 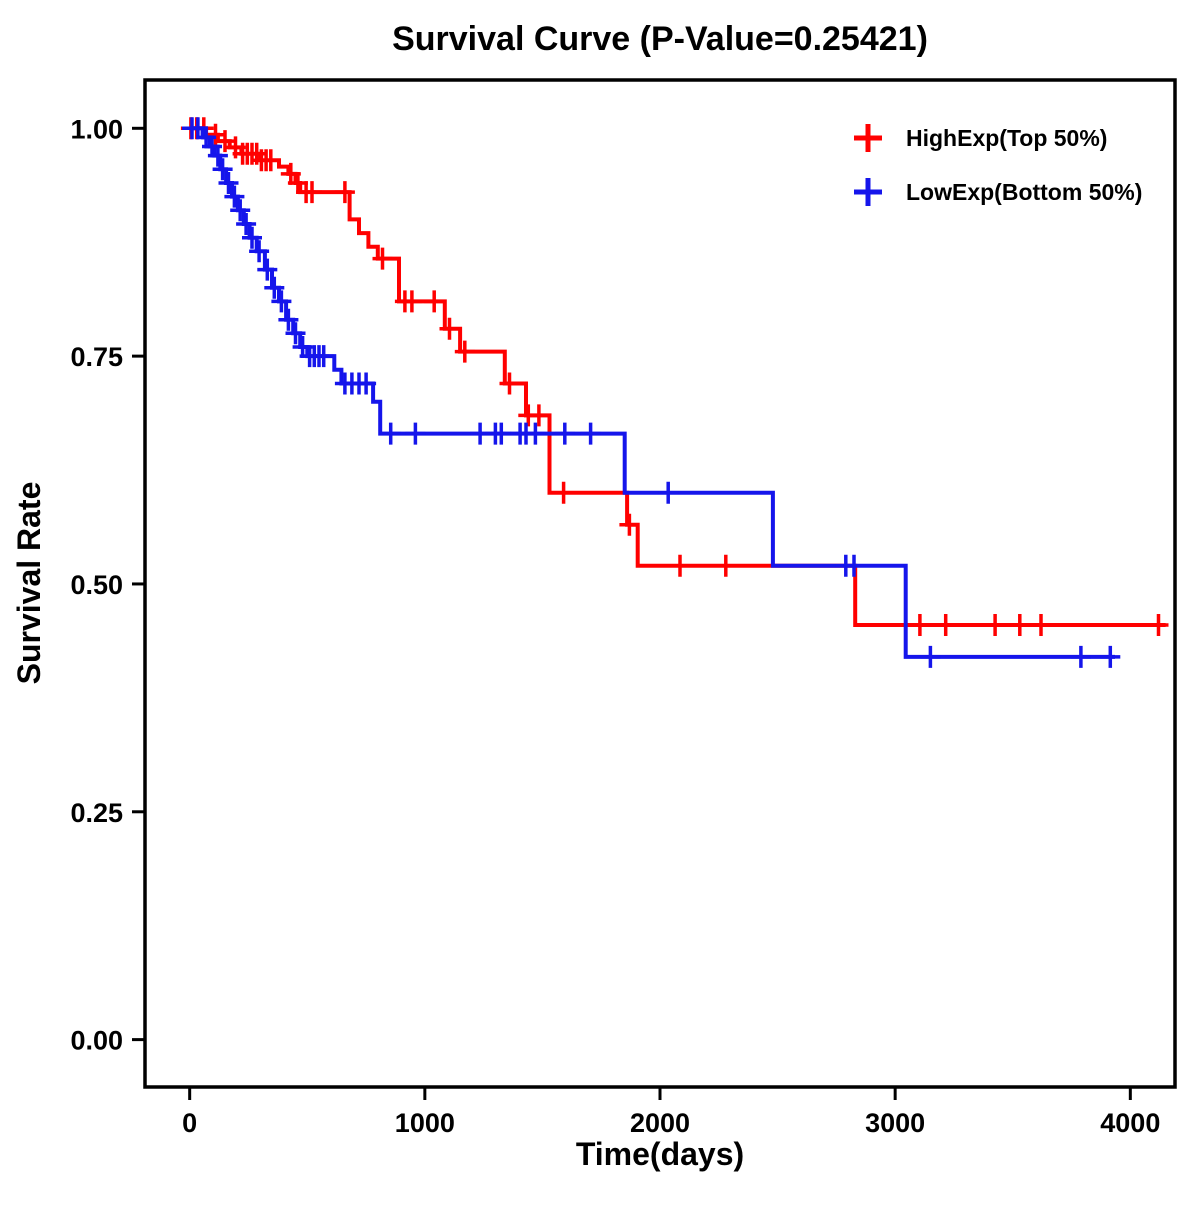 I want to click on x-tick-label: 1000, so click(x=425, y=1123).